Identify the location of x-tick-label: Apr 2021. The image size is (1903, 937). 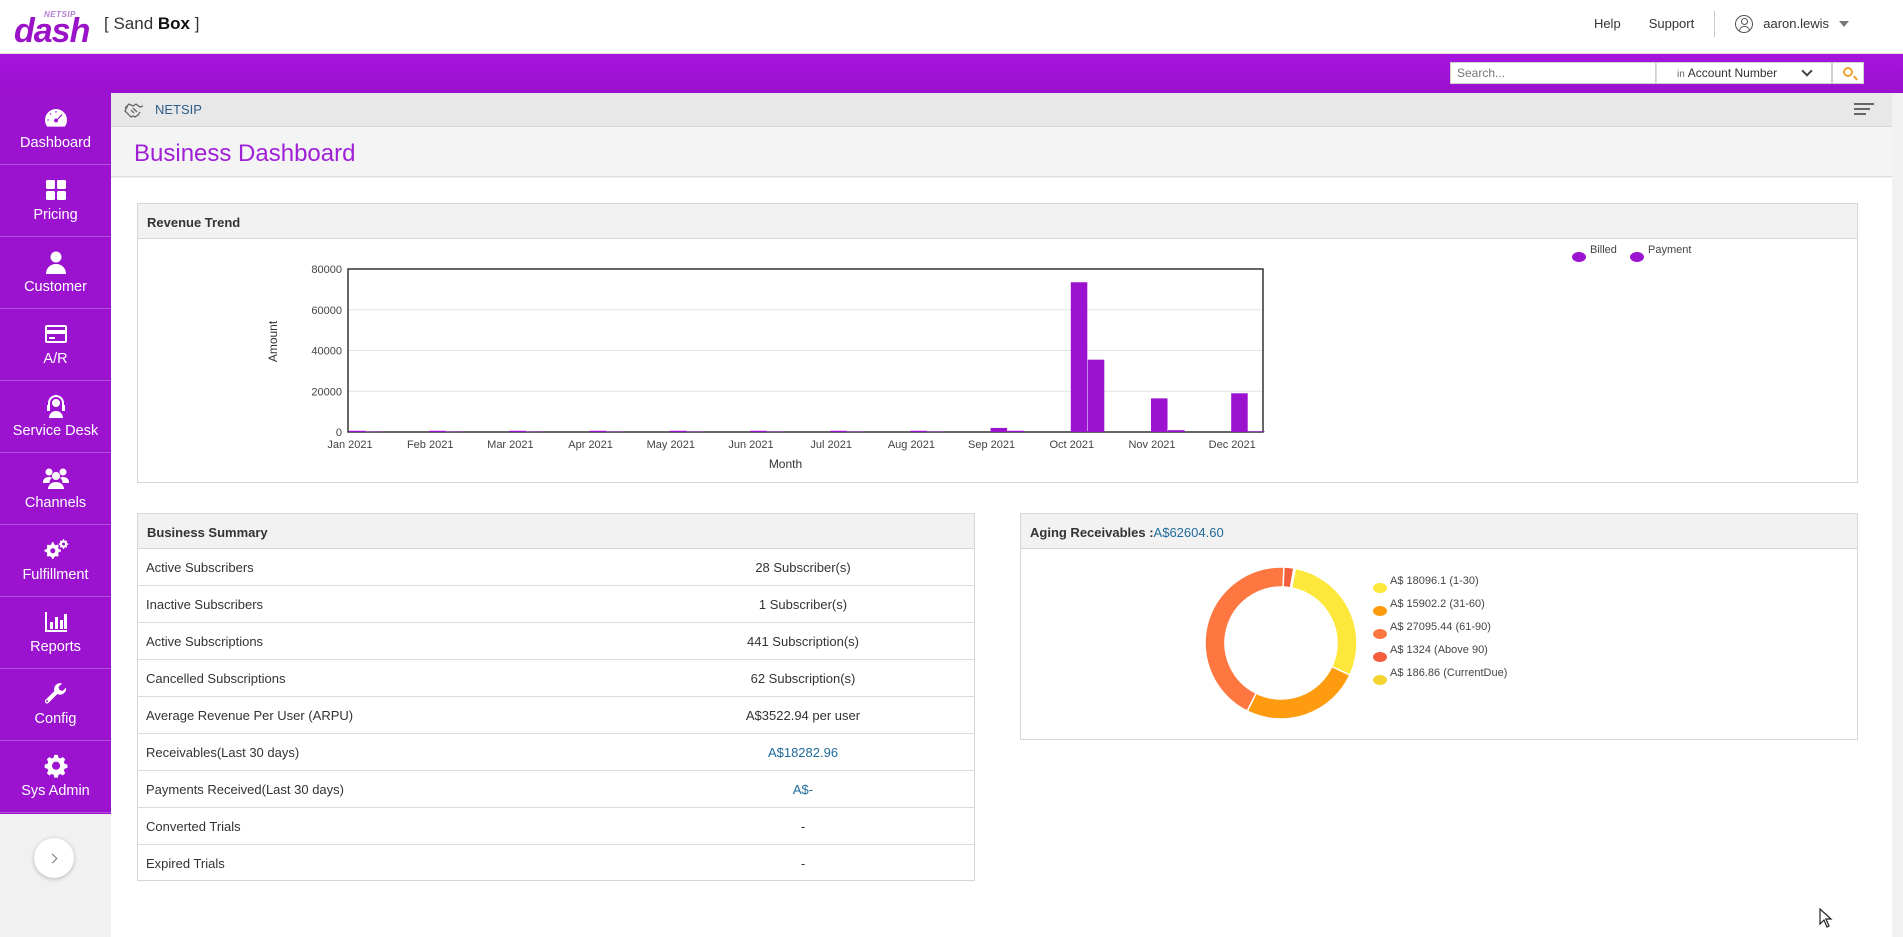
(590, 445).